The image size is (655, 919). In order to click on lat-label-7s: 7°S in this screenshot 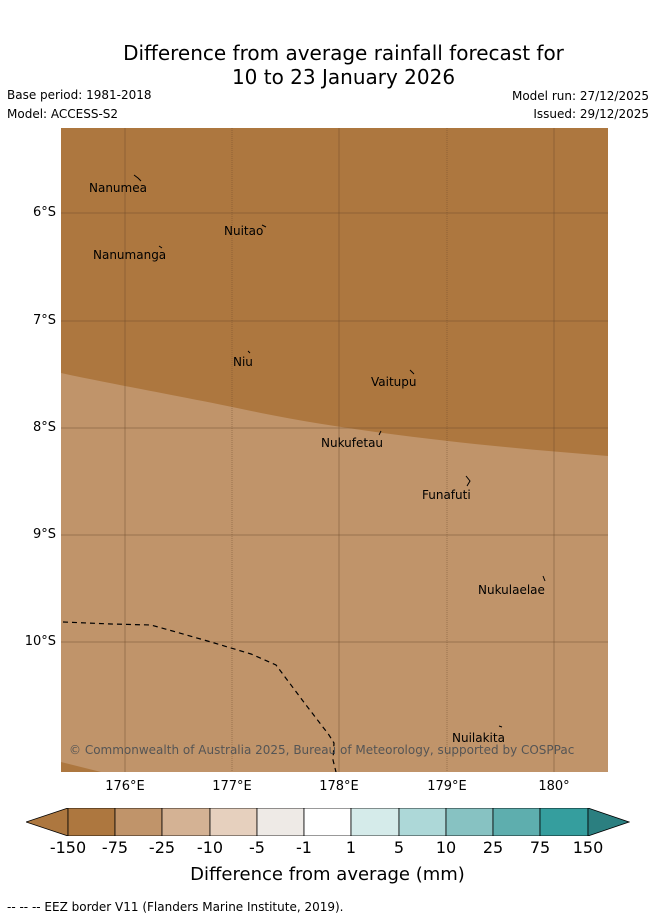, I will do `click(44, 320)`.